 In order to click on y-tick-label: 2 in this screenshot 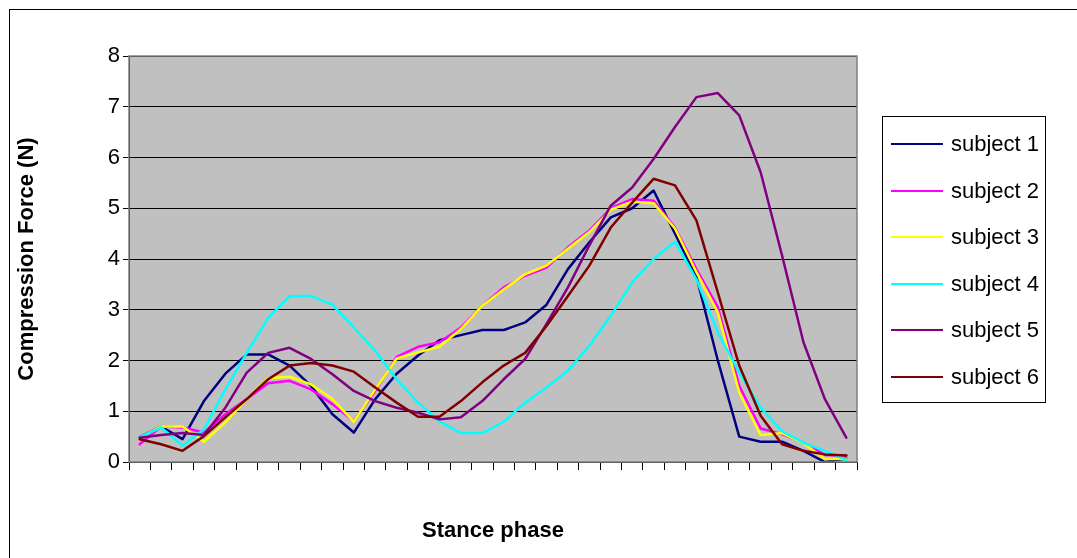, I will do `click(113, 359)`.